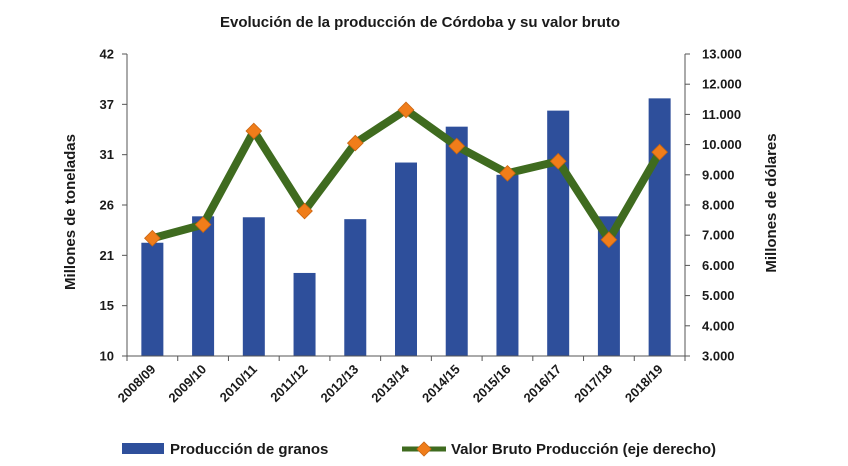  Describe the element at coordinates (238, 383) in the screenshot. I see `x-tick-label: 2010/11` at that location.